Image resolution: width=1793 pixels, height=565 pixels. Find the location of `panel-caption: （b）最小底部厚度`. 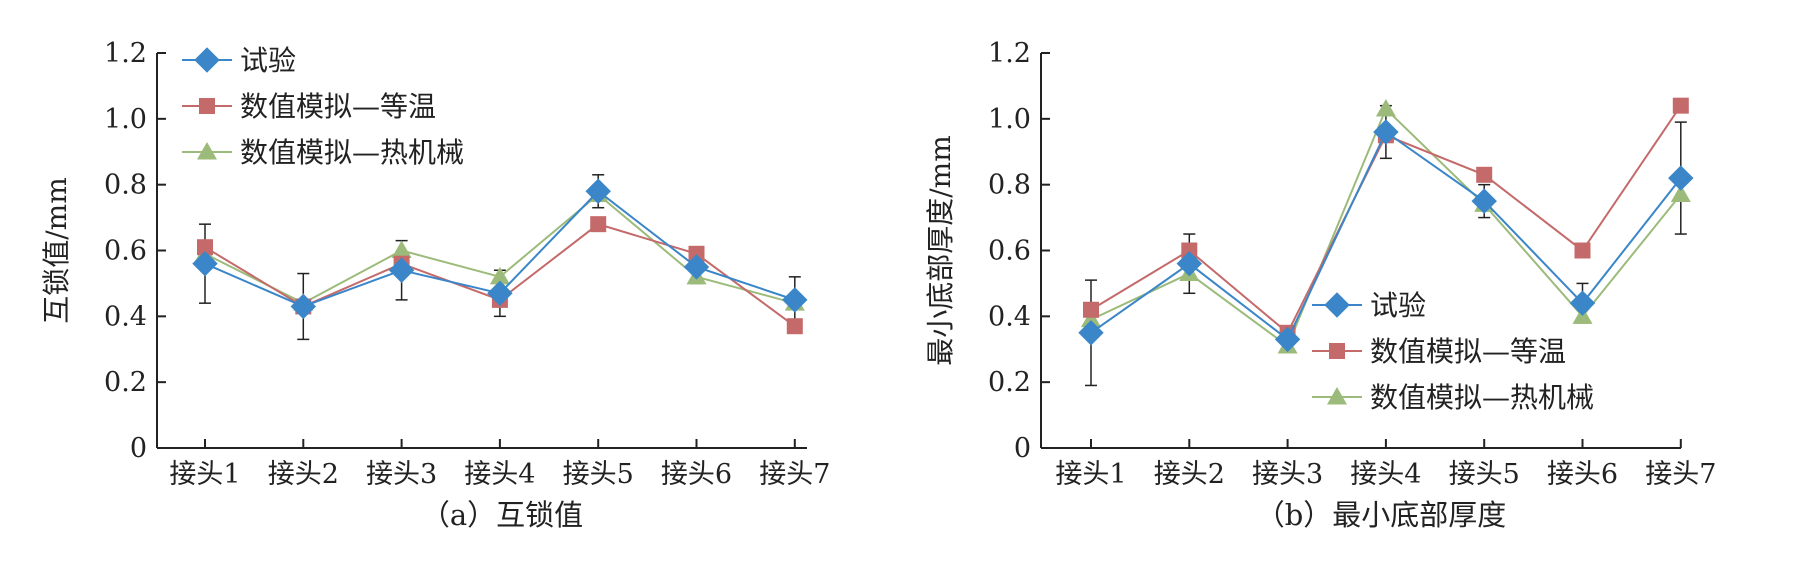

panel-caption: （b）最小底部厚度 is located at coordinates (1381, 515).